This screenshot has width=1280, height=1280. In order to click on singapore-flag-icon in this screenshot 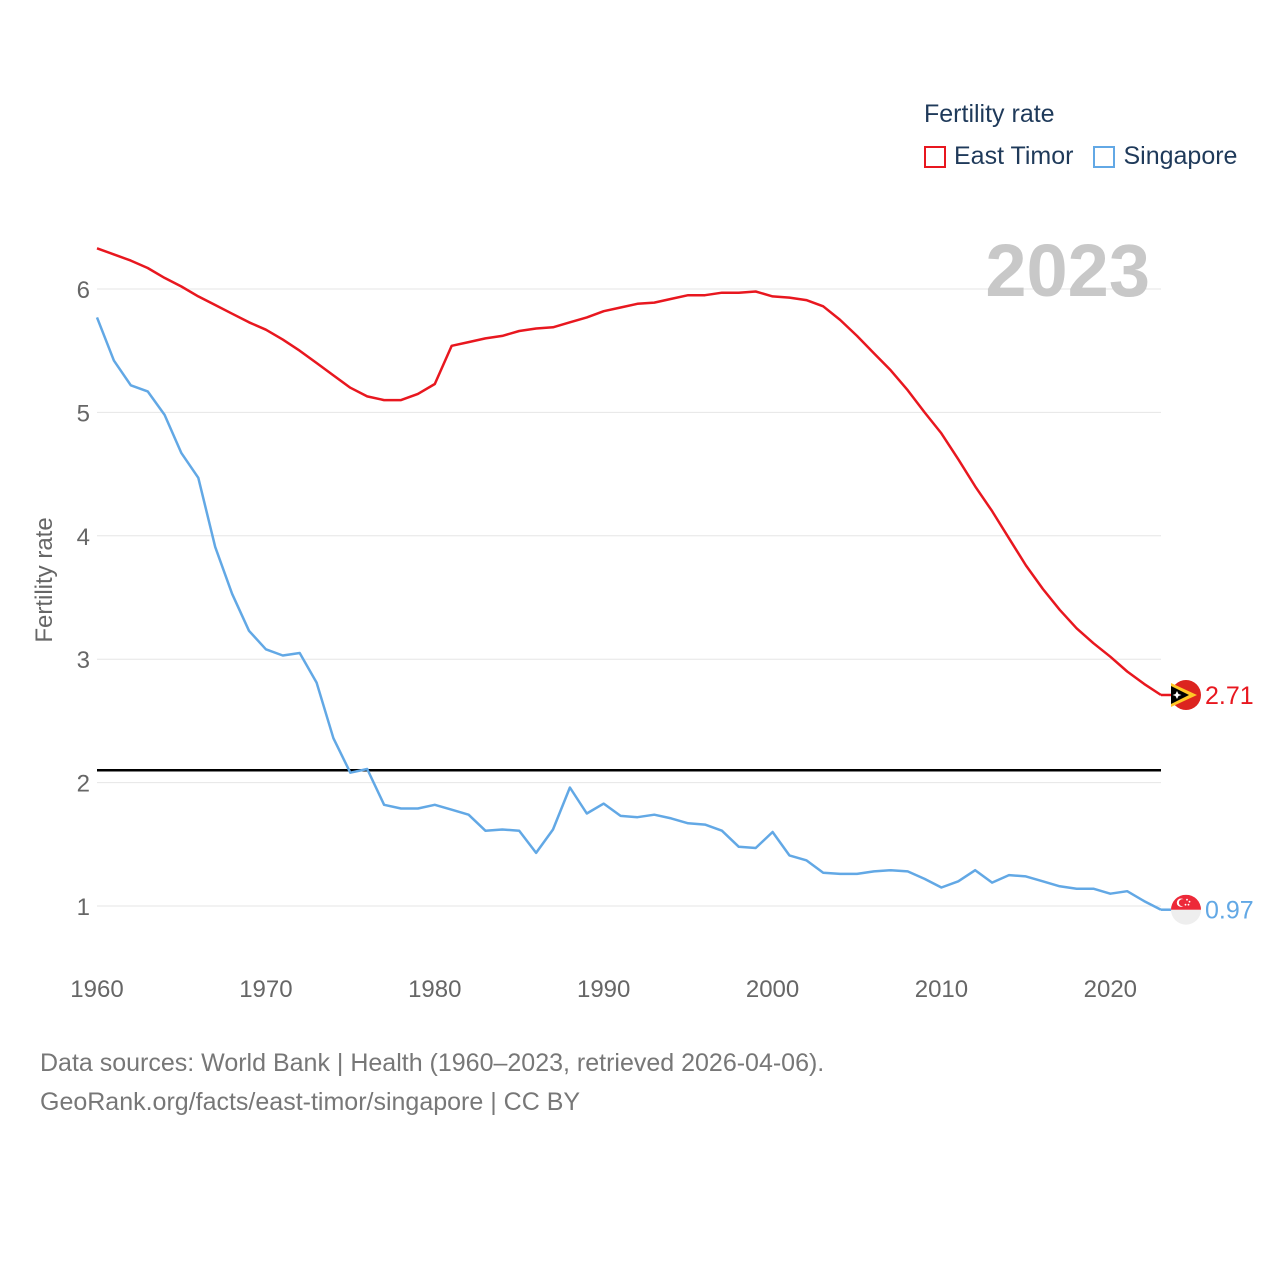, I will do `click(1186, 909)`.